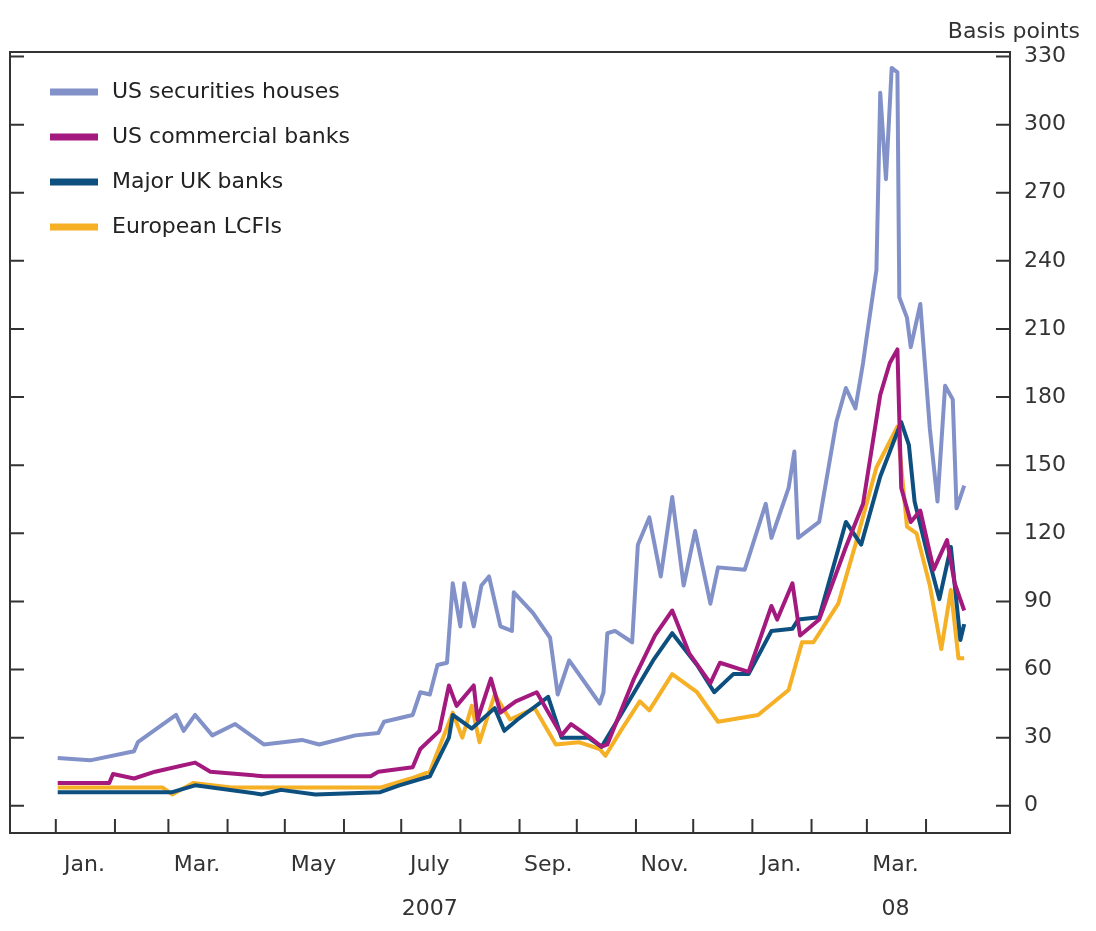 The image size is (1096, 931). What do you see at coordinates (895, 885) in the screenshot?
I see `x-tick-label: Mar. 08` at bounding box center [895, 885].